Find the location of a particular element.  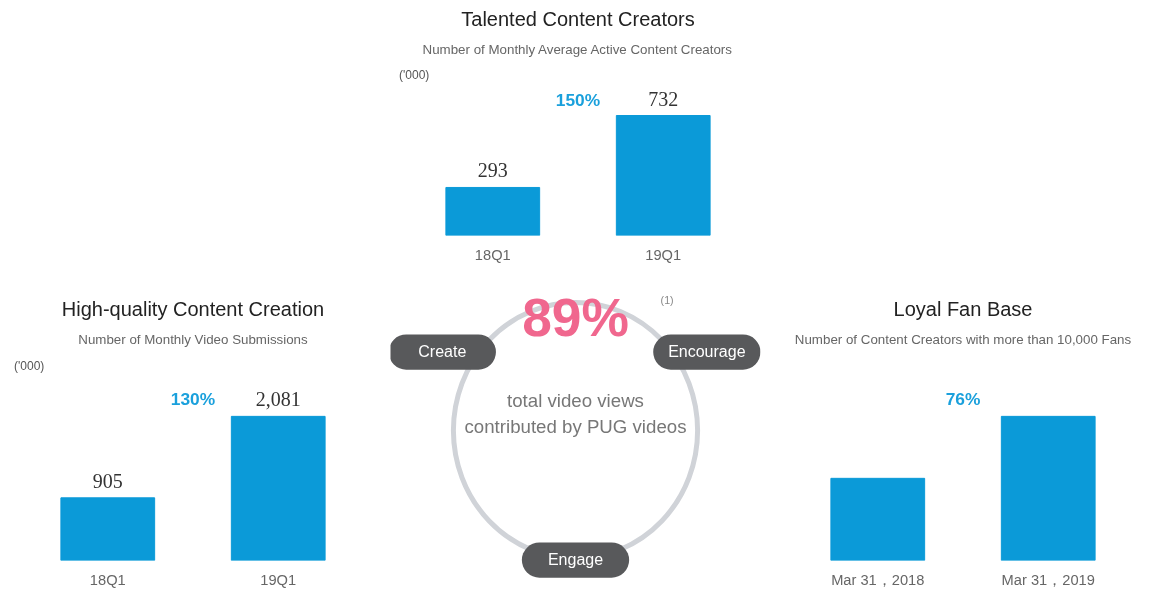

text: 150% is located at coordinates (578, 99).